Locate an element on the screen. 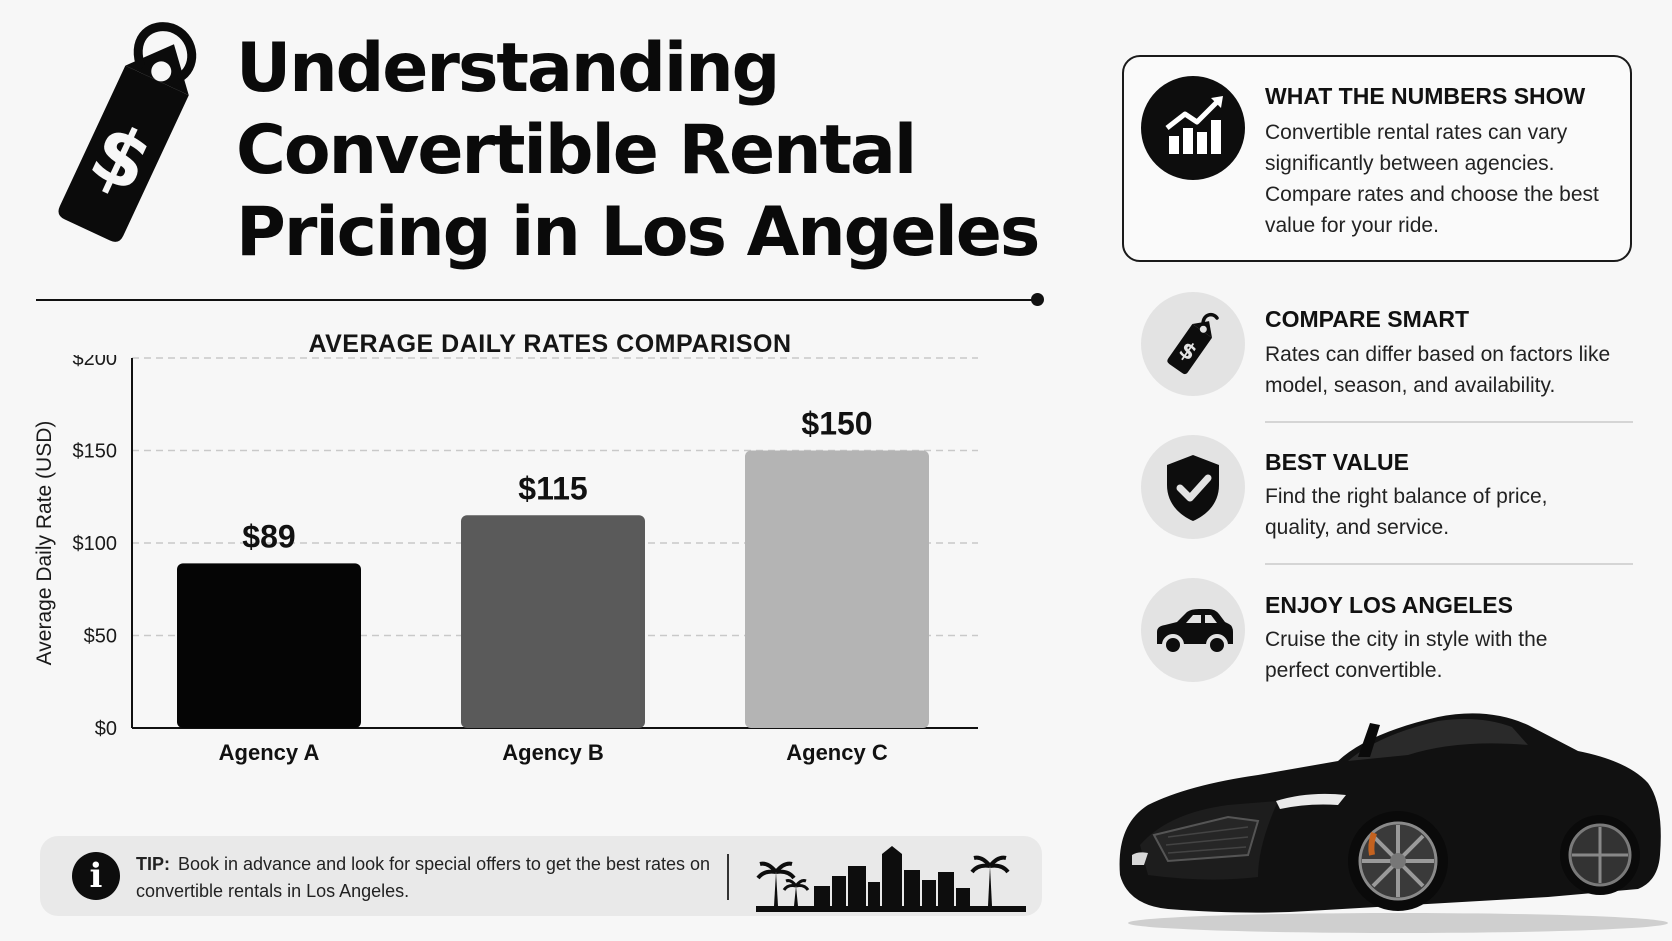 The height and width of the screenshot is (941, 1672). tip-label: TIP: is located at coordinates (153, 864).